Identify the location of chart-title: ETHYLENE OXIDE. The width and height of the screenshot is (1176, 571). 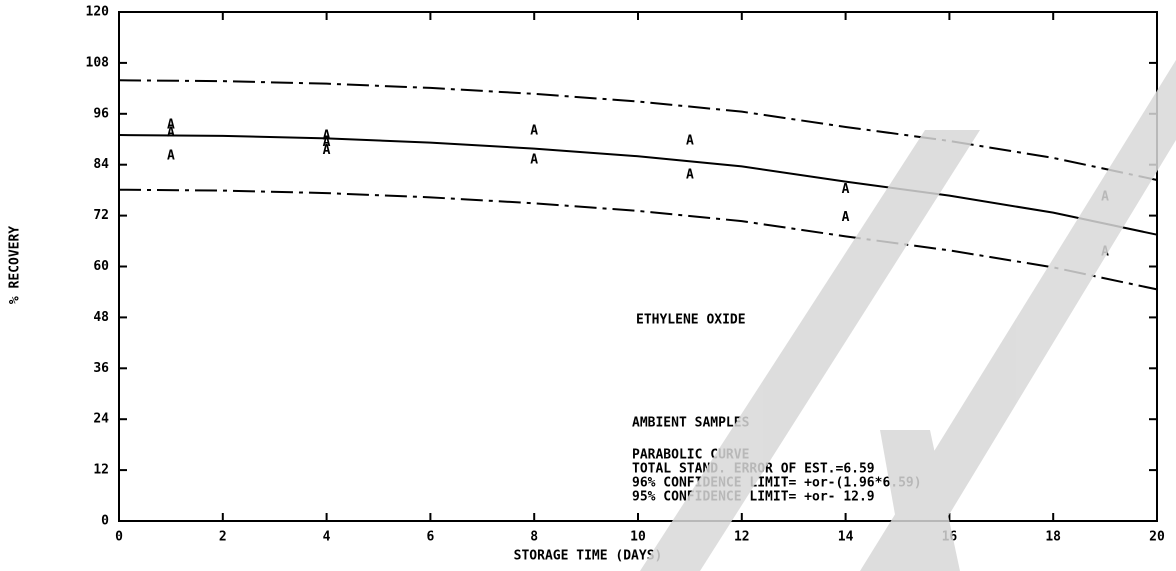
(691, 320).